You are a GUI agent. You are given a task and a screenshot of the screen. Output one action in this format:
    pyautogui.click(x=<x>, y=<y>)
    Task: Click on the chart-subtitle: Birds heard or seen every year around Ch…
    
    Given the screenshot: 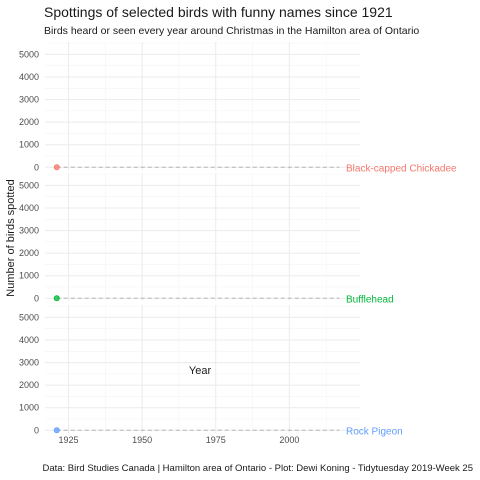 What is the action you would take?
    pyautogui.click(x=231, y=31)
    